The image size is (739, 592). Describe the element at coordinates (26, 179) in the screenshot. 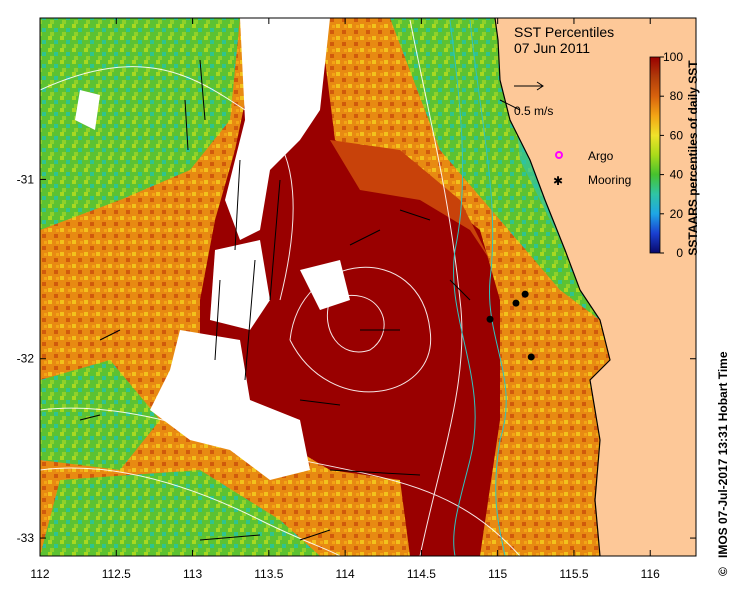

I see `y-tick-label: -31` at that location.